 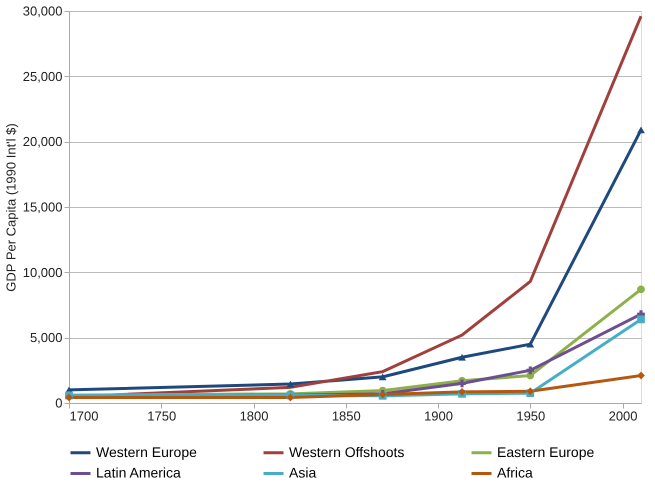 What do you see at coordinates (254, 416) in the screenshot?
I see `x-tick-label: 1800` at bounding box center [254, 416].